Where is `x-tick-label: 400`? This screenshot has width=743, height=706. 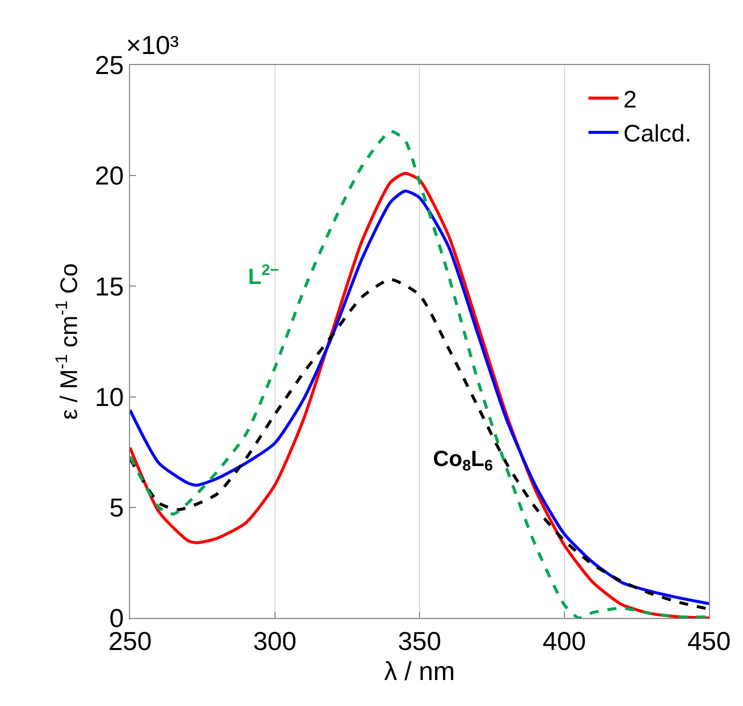
x-tick-label: 400 is located at coordinates (564, 641).